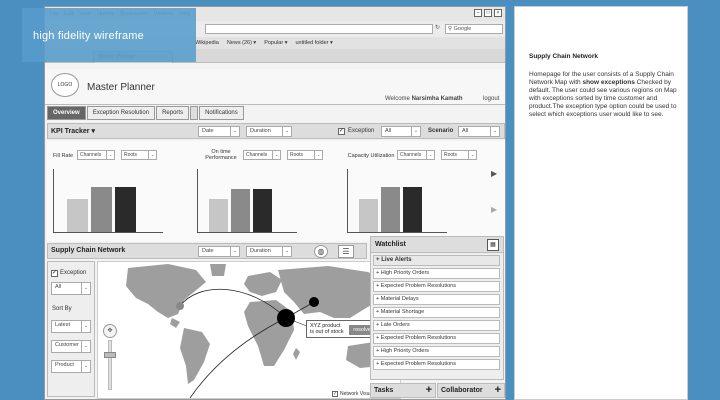 This screenshot has width=720, height=400. Describe the element at coordinates (438, 28) in the screenshot. I see `refresh-icon: ↻` at that location.